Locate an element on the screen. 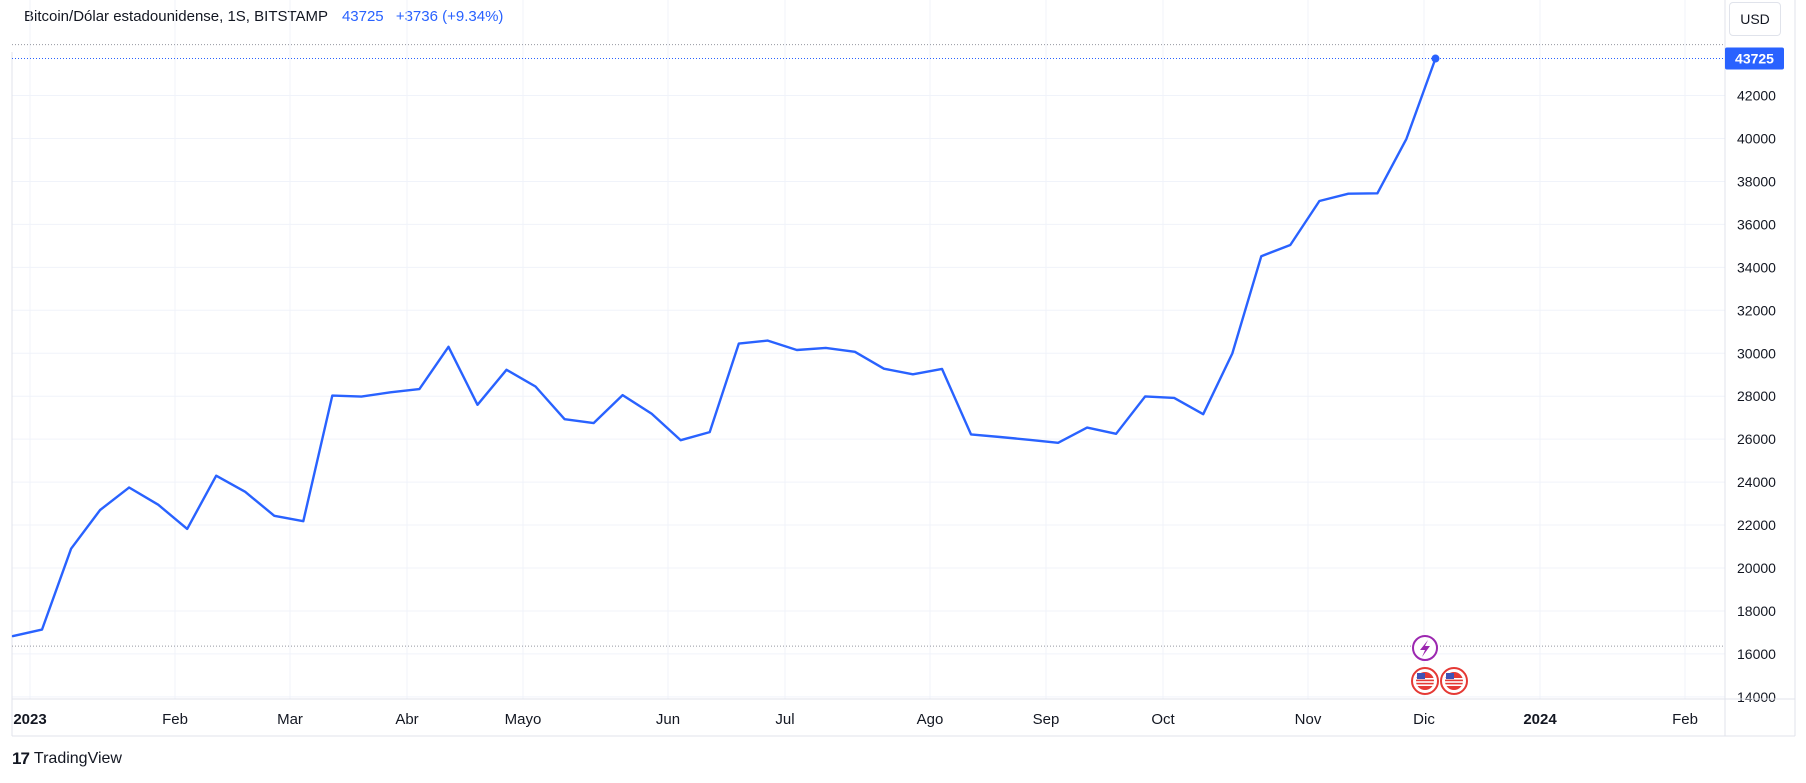  last-price-tag is located at coordinates (1754, 58).